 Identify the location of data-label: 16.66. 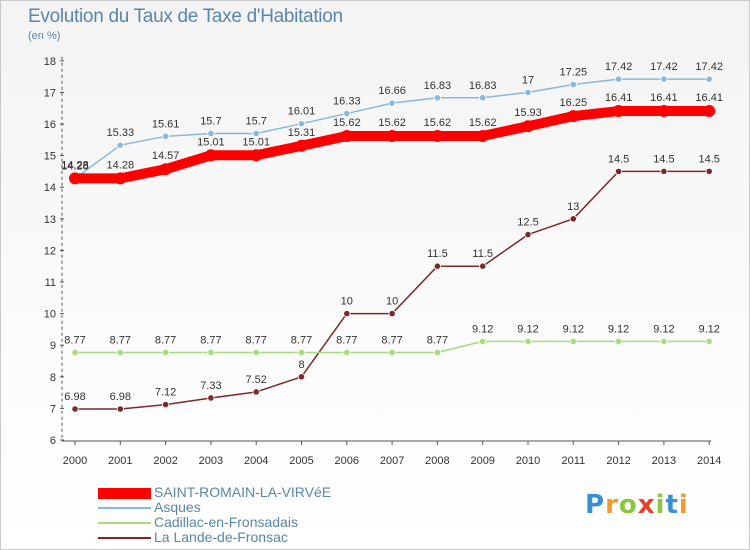
(392, 91).